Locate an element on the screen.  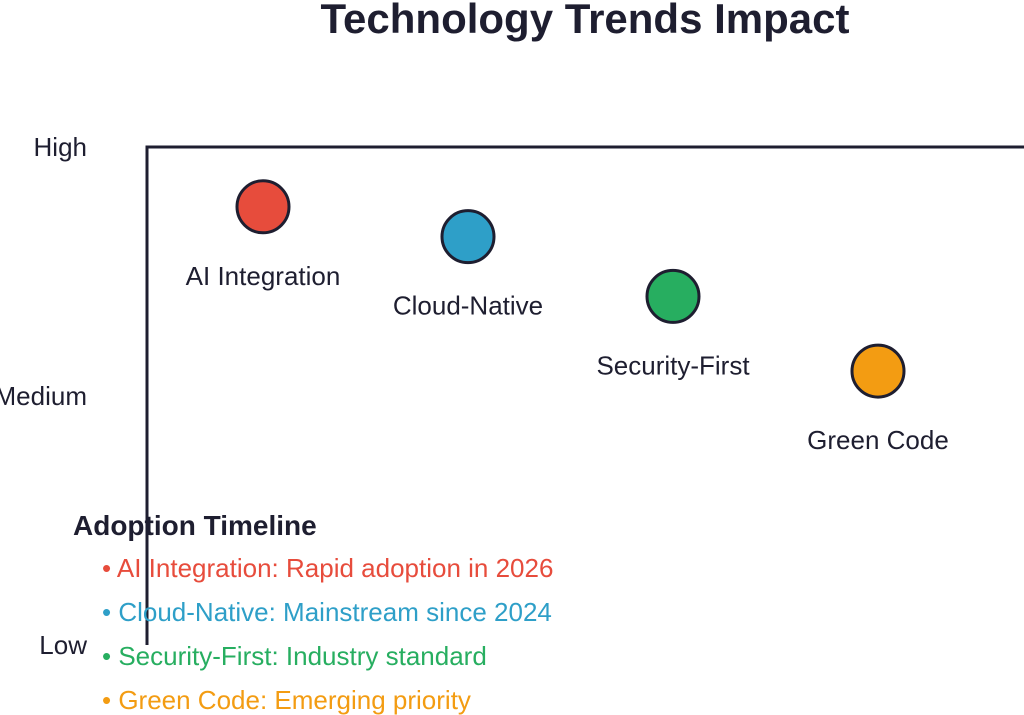
y-tick-label: Medium is located at coordinates (43, 396).